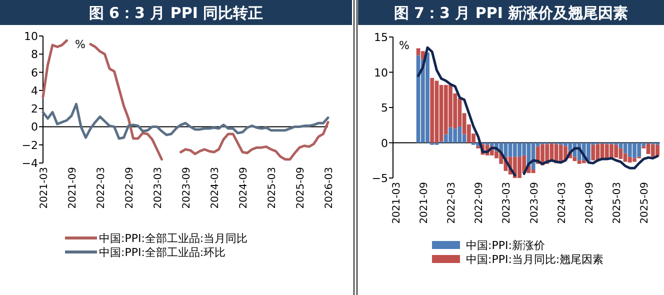 This screenshot has width=664, height=295. I want to click on y-tick-label: 4, so click(34, 91).